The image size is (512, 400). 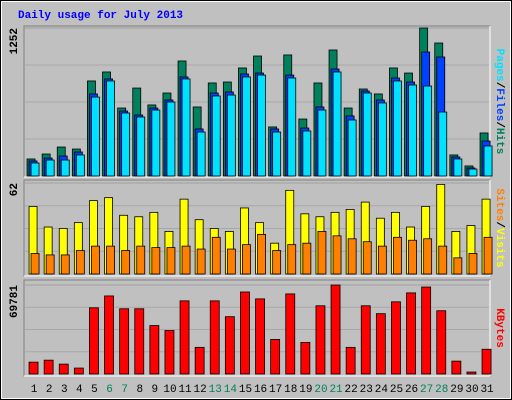 What do you see at coordinates (260, 390) in the screenshot?
I see `x-tick-label: 16` at bounding box center [260, 390].